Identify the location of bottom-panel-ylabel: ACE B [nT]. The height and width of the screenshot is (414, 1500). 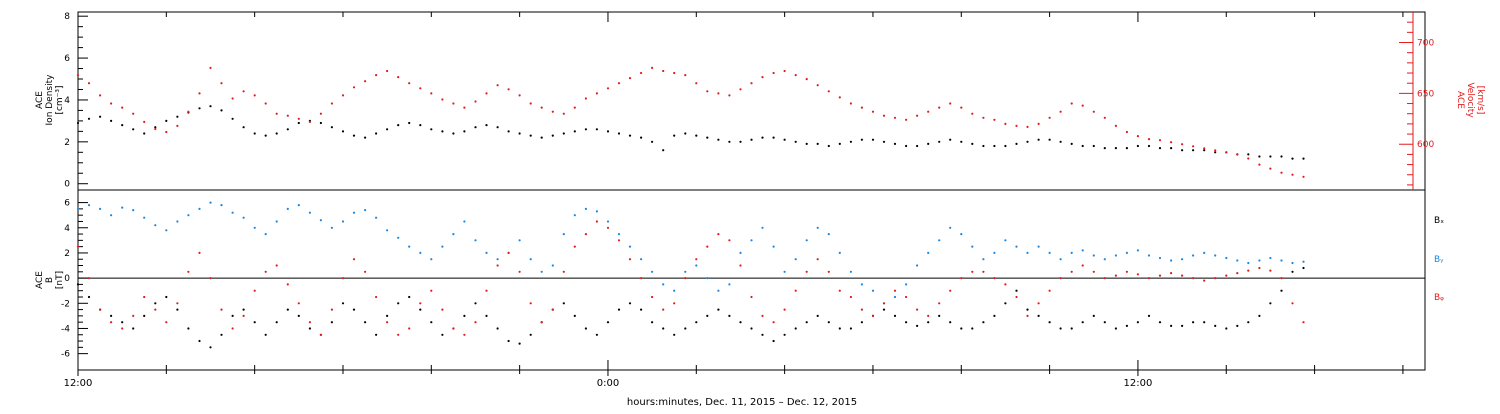
(50, 280).